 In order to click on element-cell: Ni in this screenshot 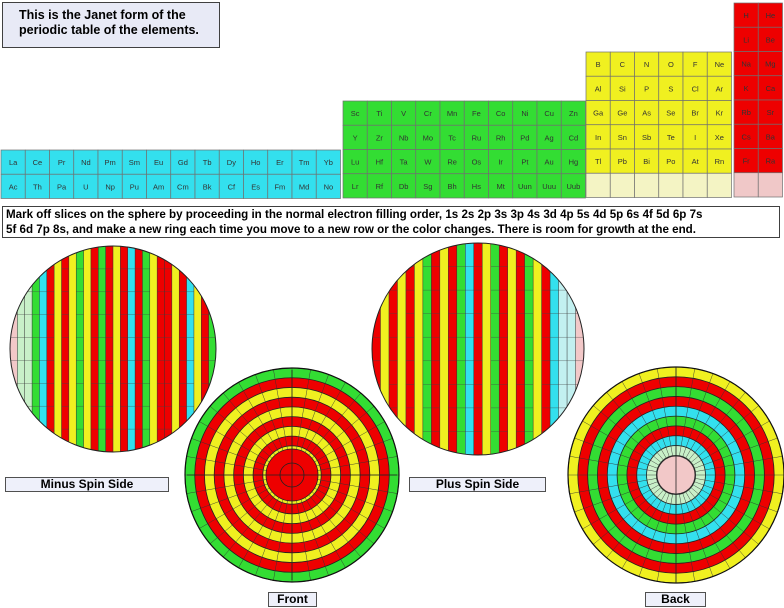, I will do `click(525, 113)`.